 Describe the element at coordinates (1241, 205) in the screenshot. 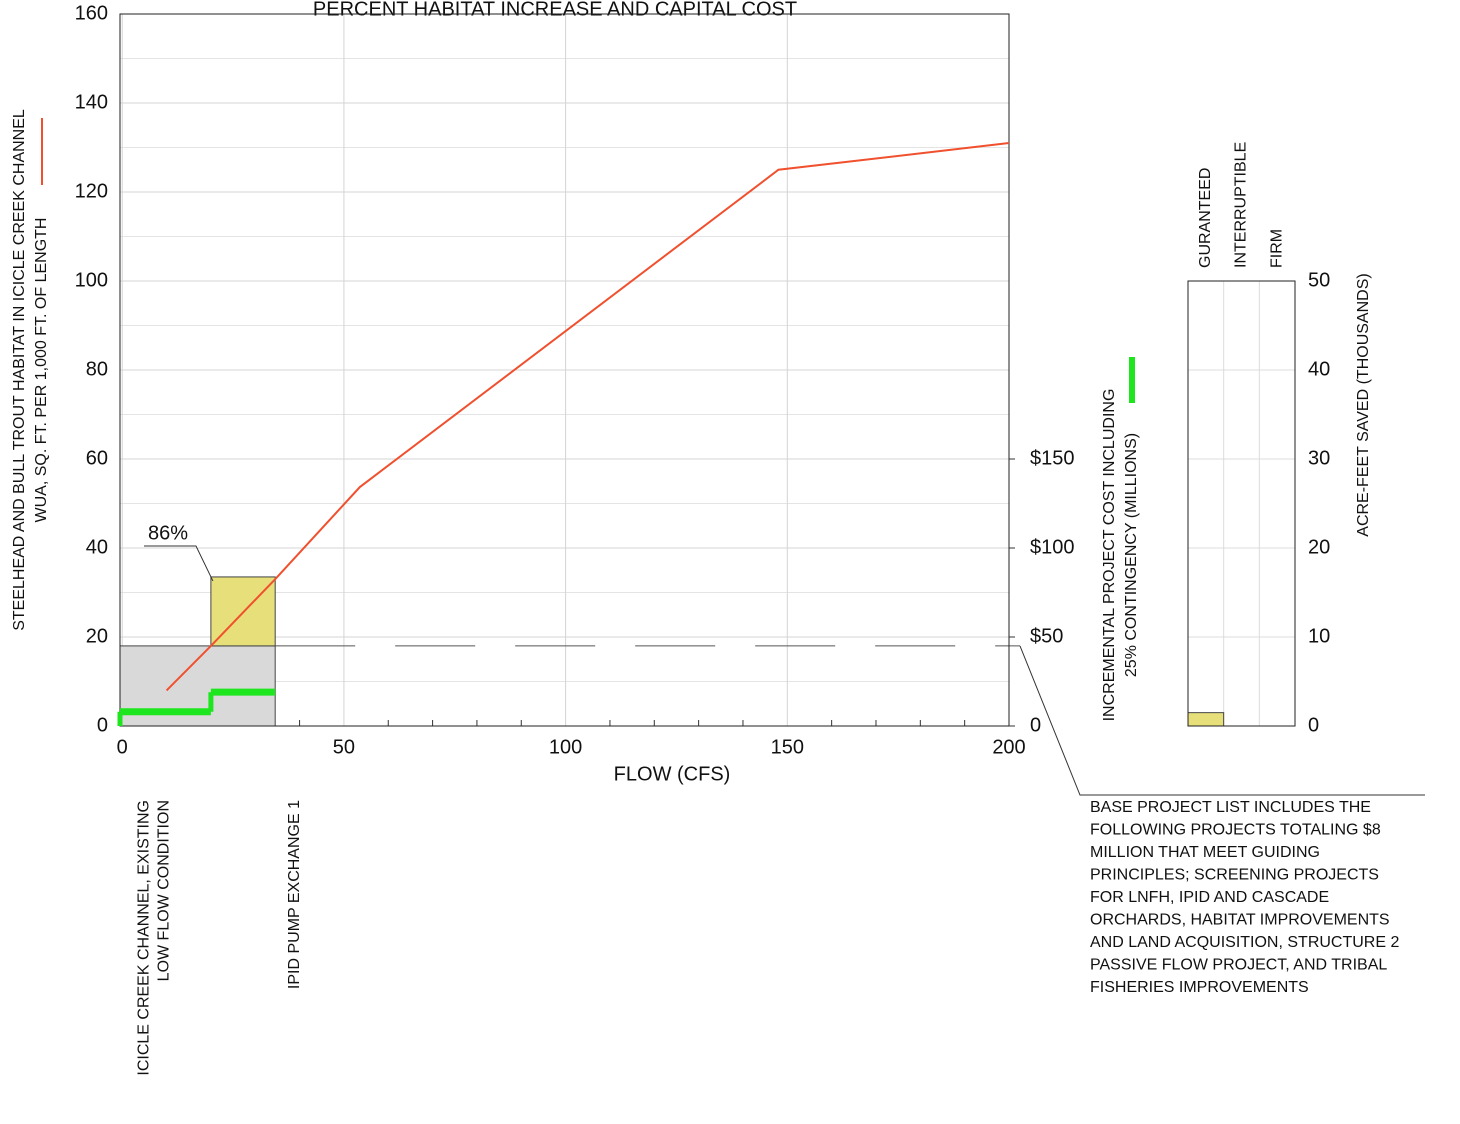

I see `category-label: INTERRUPTIBLE` at that location.